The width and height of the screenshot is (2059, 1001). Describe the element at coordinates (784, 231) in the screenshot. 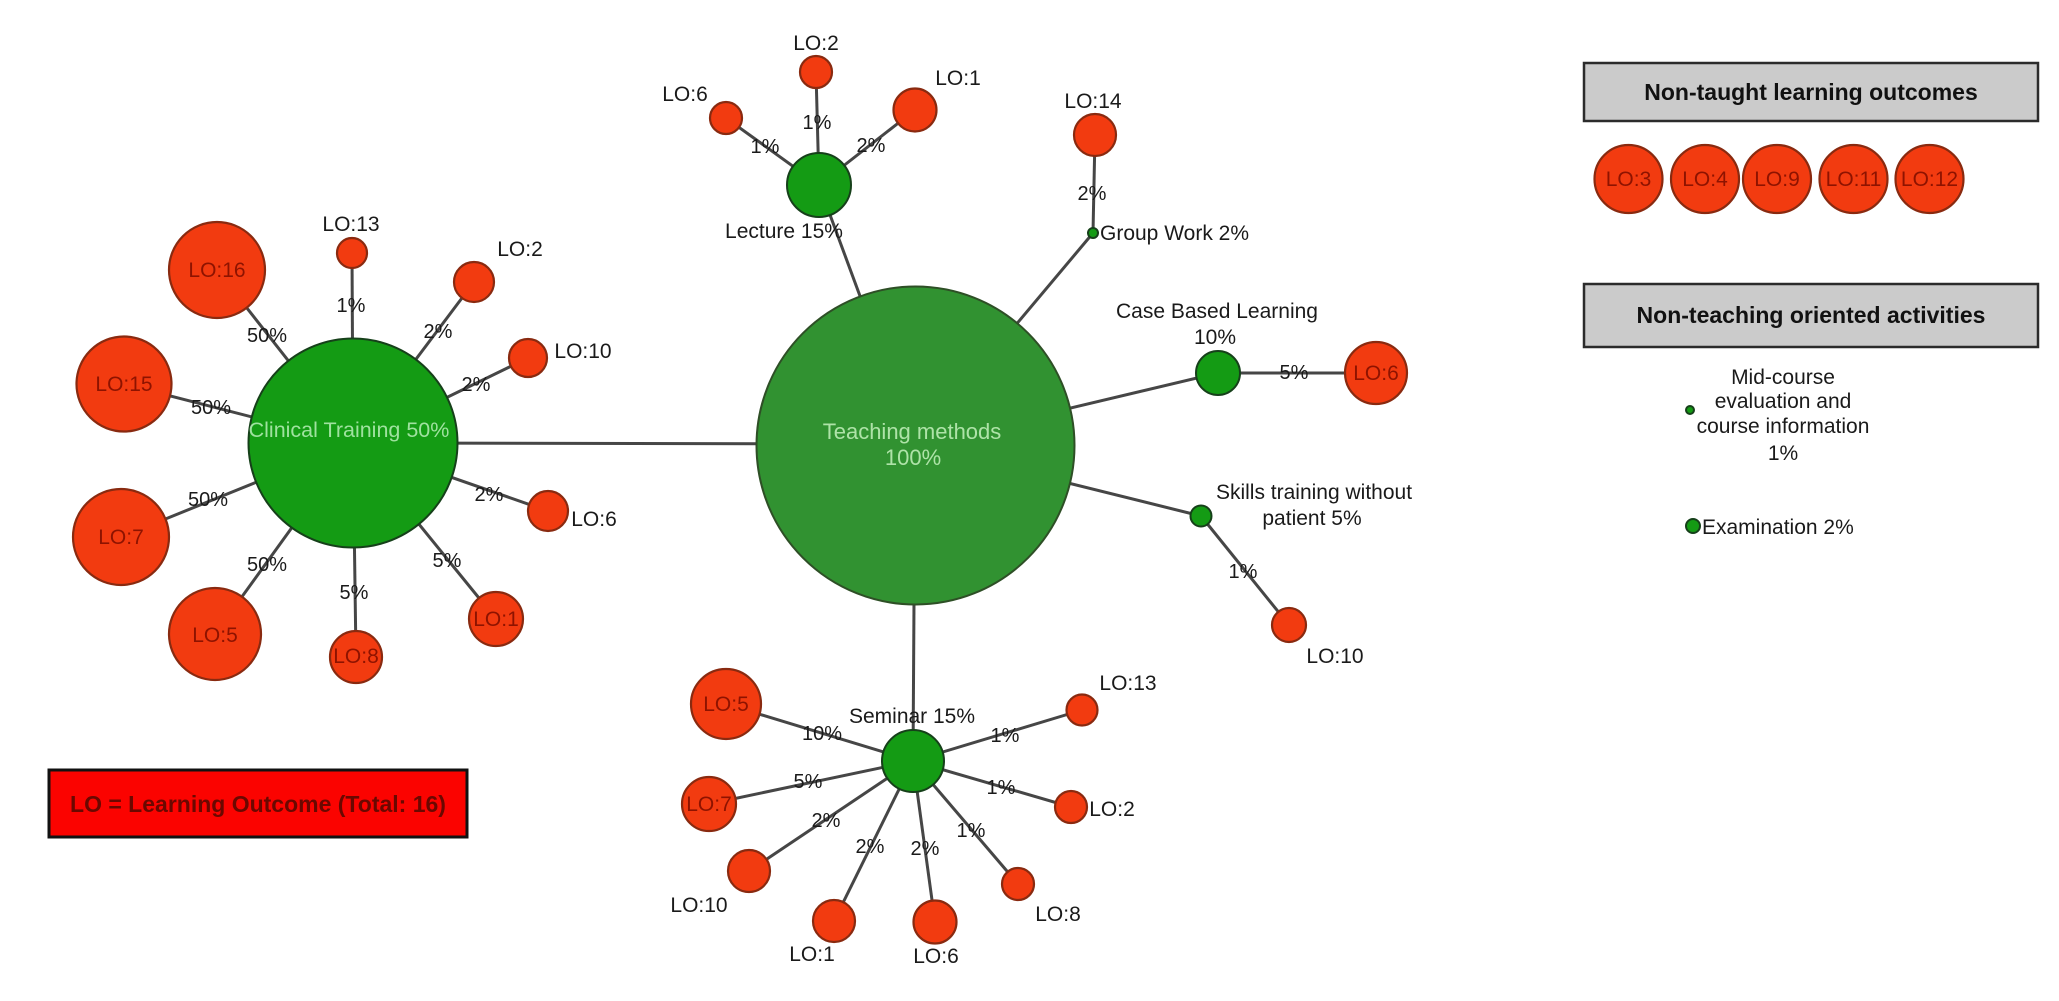

I see `svg-text: Lecture 15%` at that location.